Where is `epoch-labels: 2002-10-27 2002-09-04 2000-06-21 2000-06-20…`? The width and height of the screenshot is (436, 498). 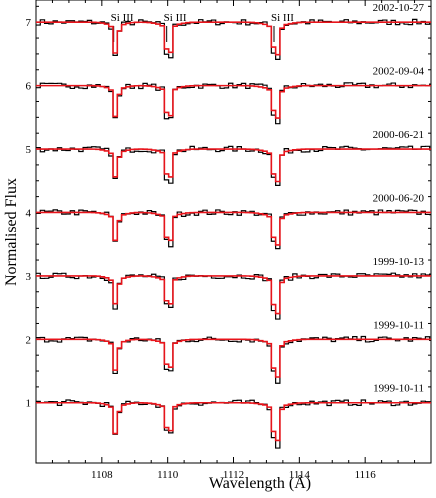
epoch-labels: 2002-10-27 2002-09-04 2000-06-21 2000-06-20… is located at coordinates (399, 198).